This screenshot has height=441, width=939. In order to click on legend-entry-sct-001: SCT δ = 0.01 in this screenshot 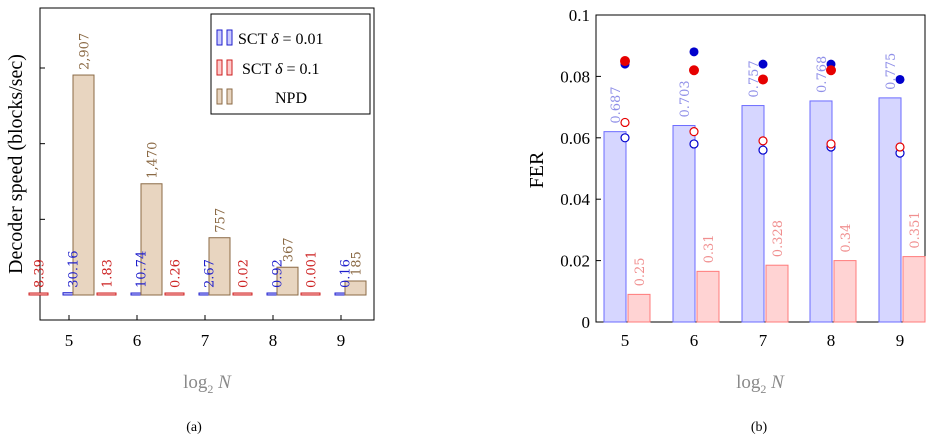, I will do `click(270, 38)`.